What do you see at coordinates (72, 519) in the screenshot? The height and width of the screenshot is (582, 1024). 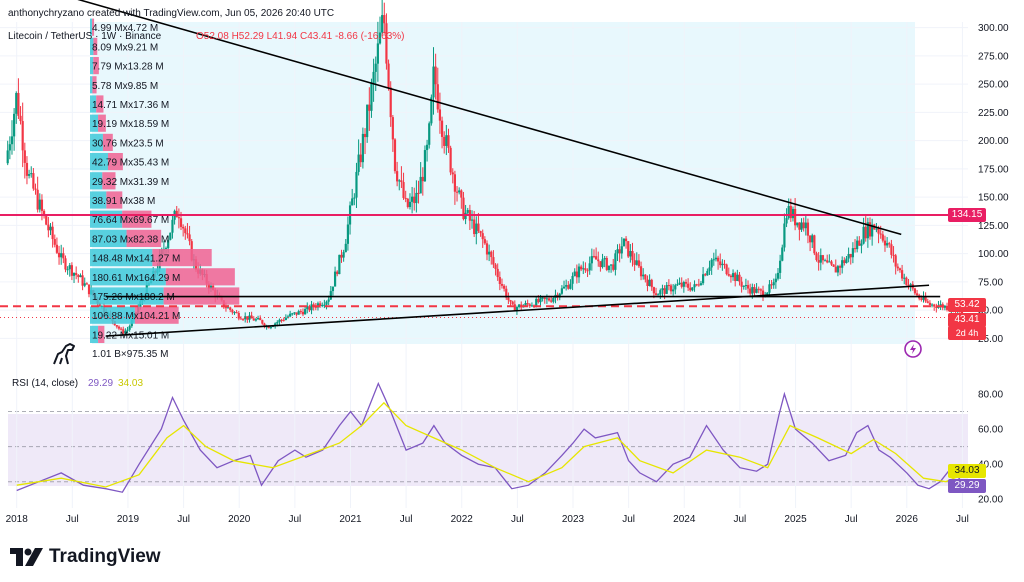 I see `time-tick-label: Jul` at bounding box center [72, 519].